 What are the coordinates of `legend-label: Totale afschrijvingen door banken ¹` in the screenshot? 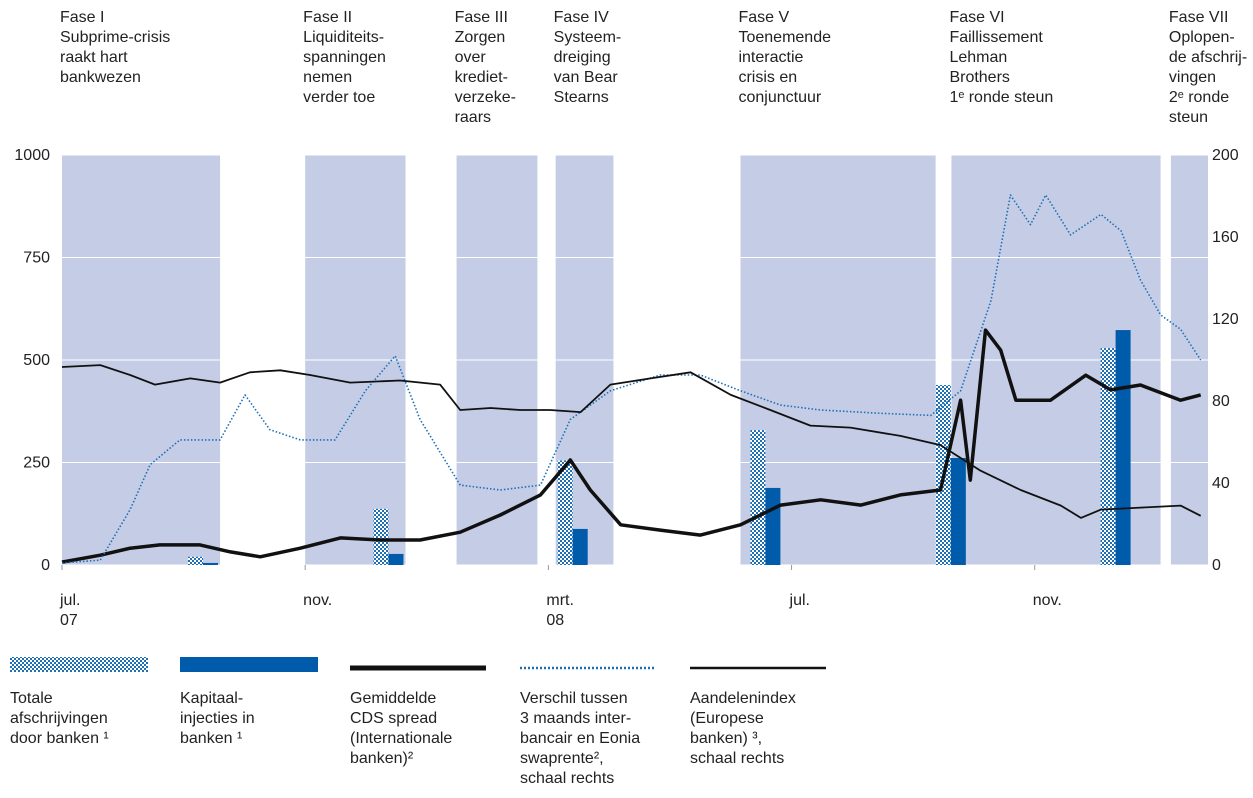 It's located at (59, 718).